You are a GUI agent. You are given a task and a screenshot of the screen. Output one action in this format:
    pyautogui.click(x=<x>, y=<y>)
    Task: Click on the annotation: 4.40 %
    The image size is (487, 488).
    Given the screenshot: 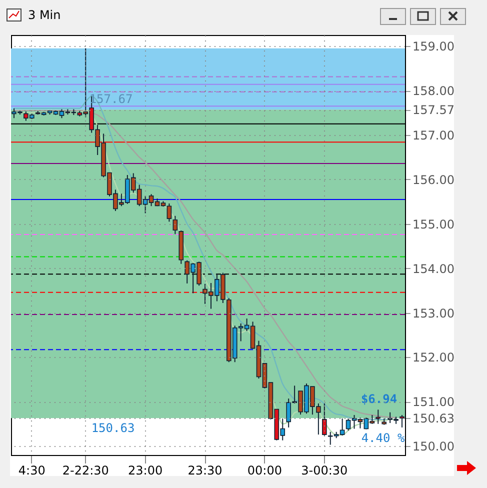 What is the action you would take?
    pyautogui.click(x=383, y=438)
    